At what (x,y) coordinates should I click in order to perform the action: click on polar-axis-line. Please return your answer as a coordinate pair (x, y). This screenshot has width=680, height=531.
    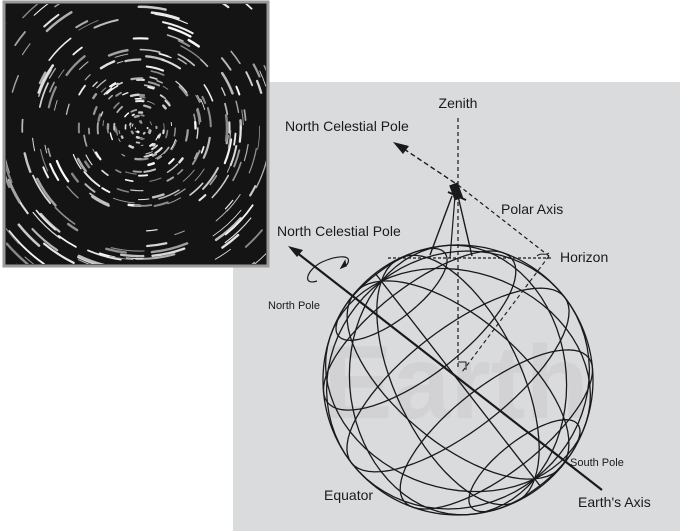
    Looking at the image, I should click on (503, 220).